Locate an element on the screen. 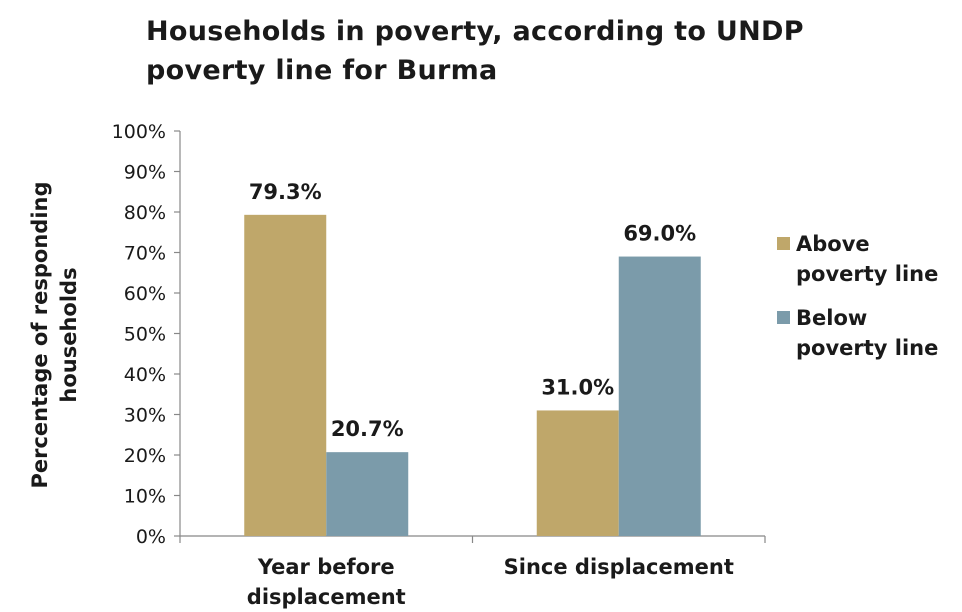 This screenshot has width=962, height=612. data-label: 20.7% is located at coordinates (367, 429).